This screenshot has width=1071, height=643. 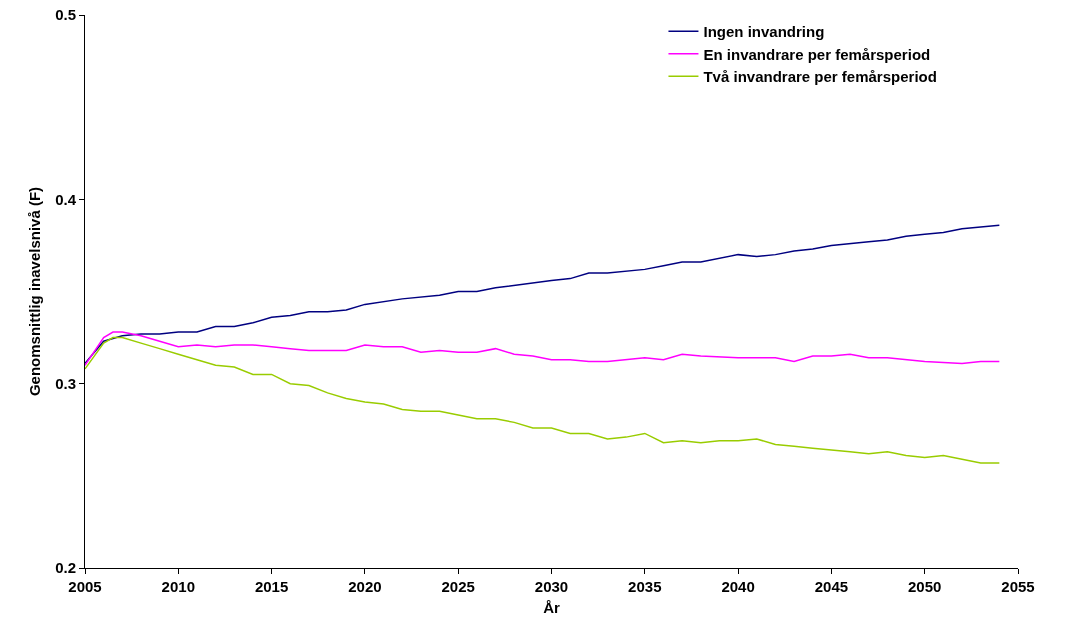 I want to click on x-tick-label: 2020, so click(x=365, y=586).